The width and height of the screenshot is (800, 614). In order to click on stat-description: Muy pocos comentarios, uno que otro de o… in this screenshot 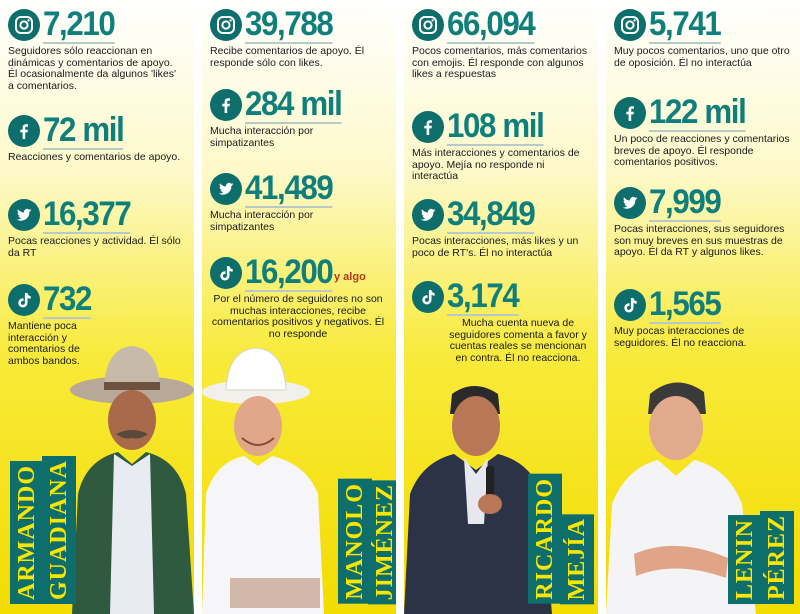, I will do `click(702, 57)`.